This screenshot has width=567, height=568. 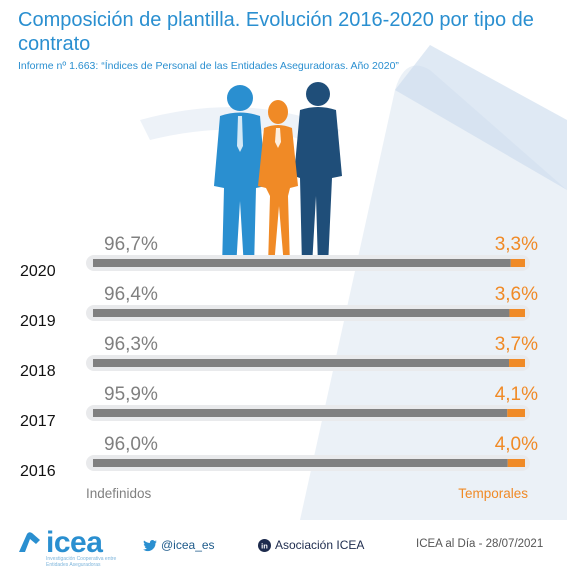 What do you see at coordinates (516, 294) in the screenshot?
I see `temporales-value-label: 3,6%` at bounding box center [516, 294].